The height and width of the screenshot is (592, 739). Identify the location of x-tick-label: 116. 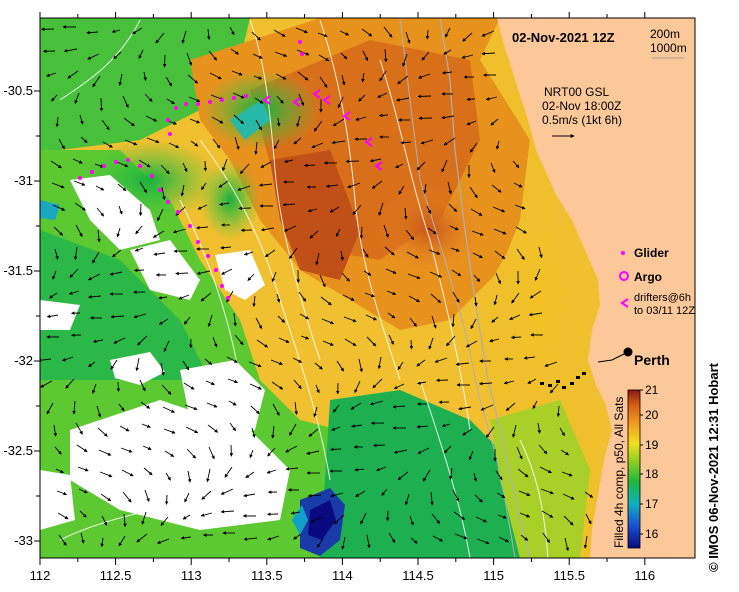
(644, 575).